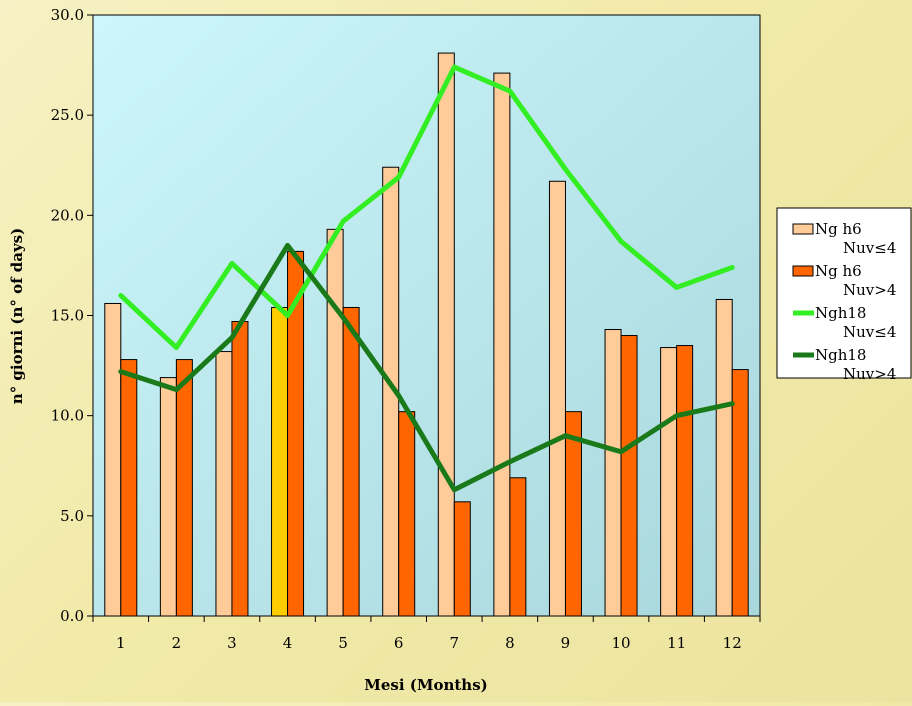 The width and height of the screenshot is (912, 706). Describe the element at coordinates (67, 115) in the screenshot. I see `y-tick-label: 25.0` at that location.